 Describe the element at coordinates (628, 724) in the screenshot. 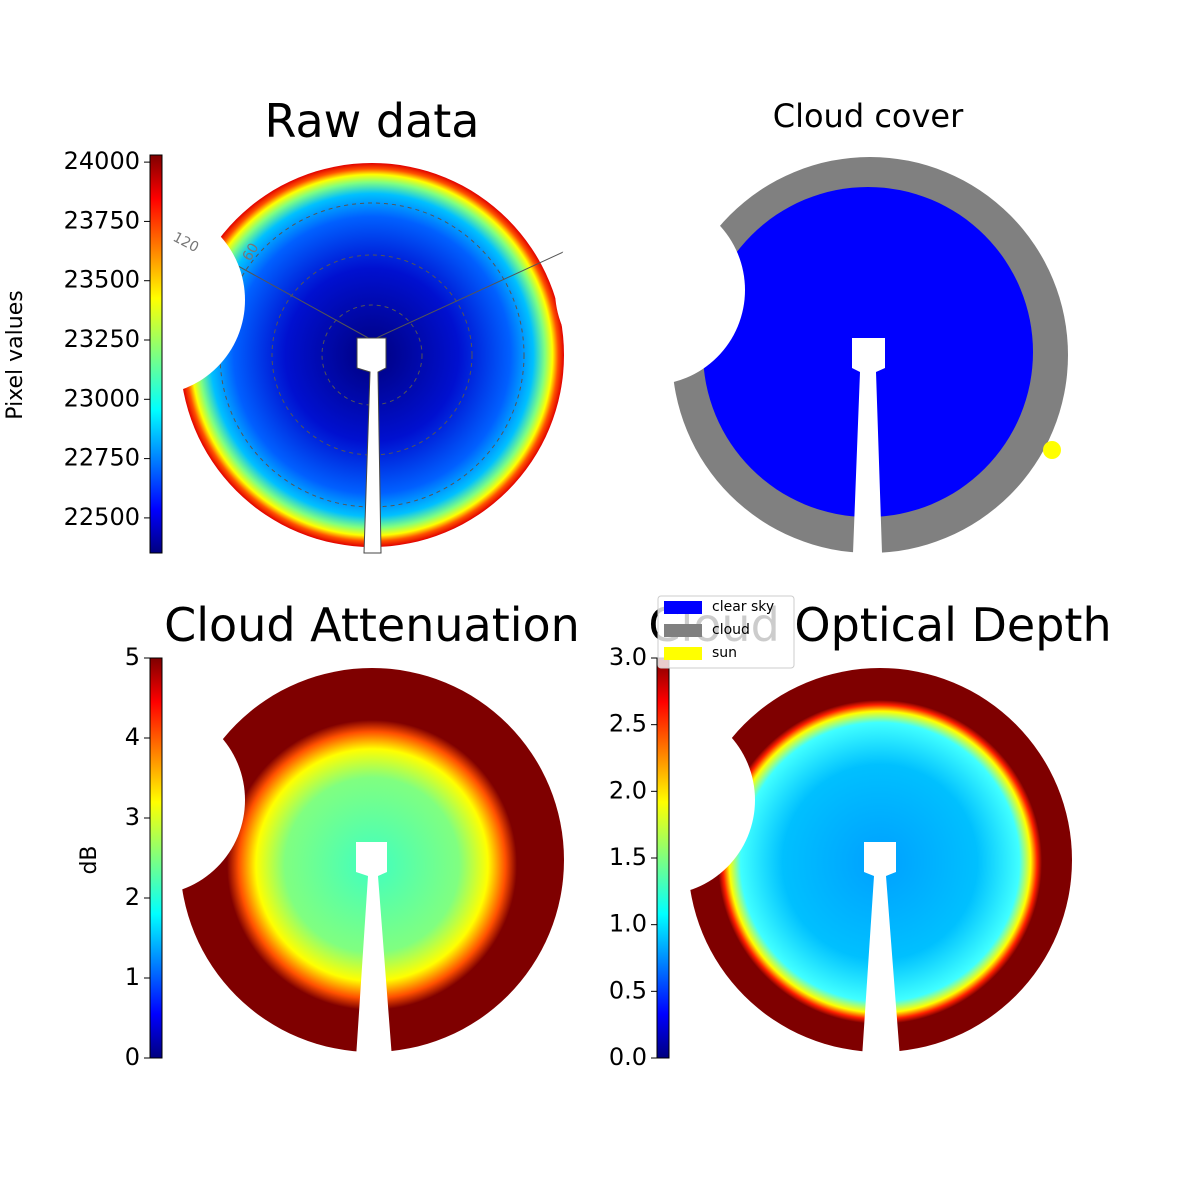

I see `tick-label: 2.5` at that location.